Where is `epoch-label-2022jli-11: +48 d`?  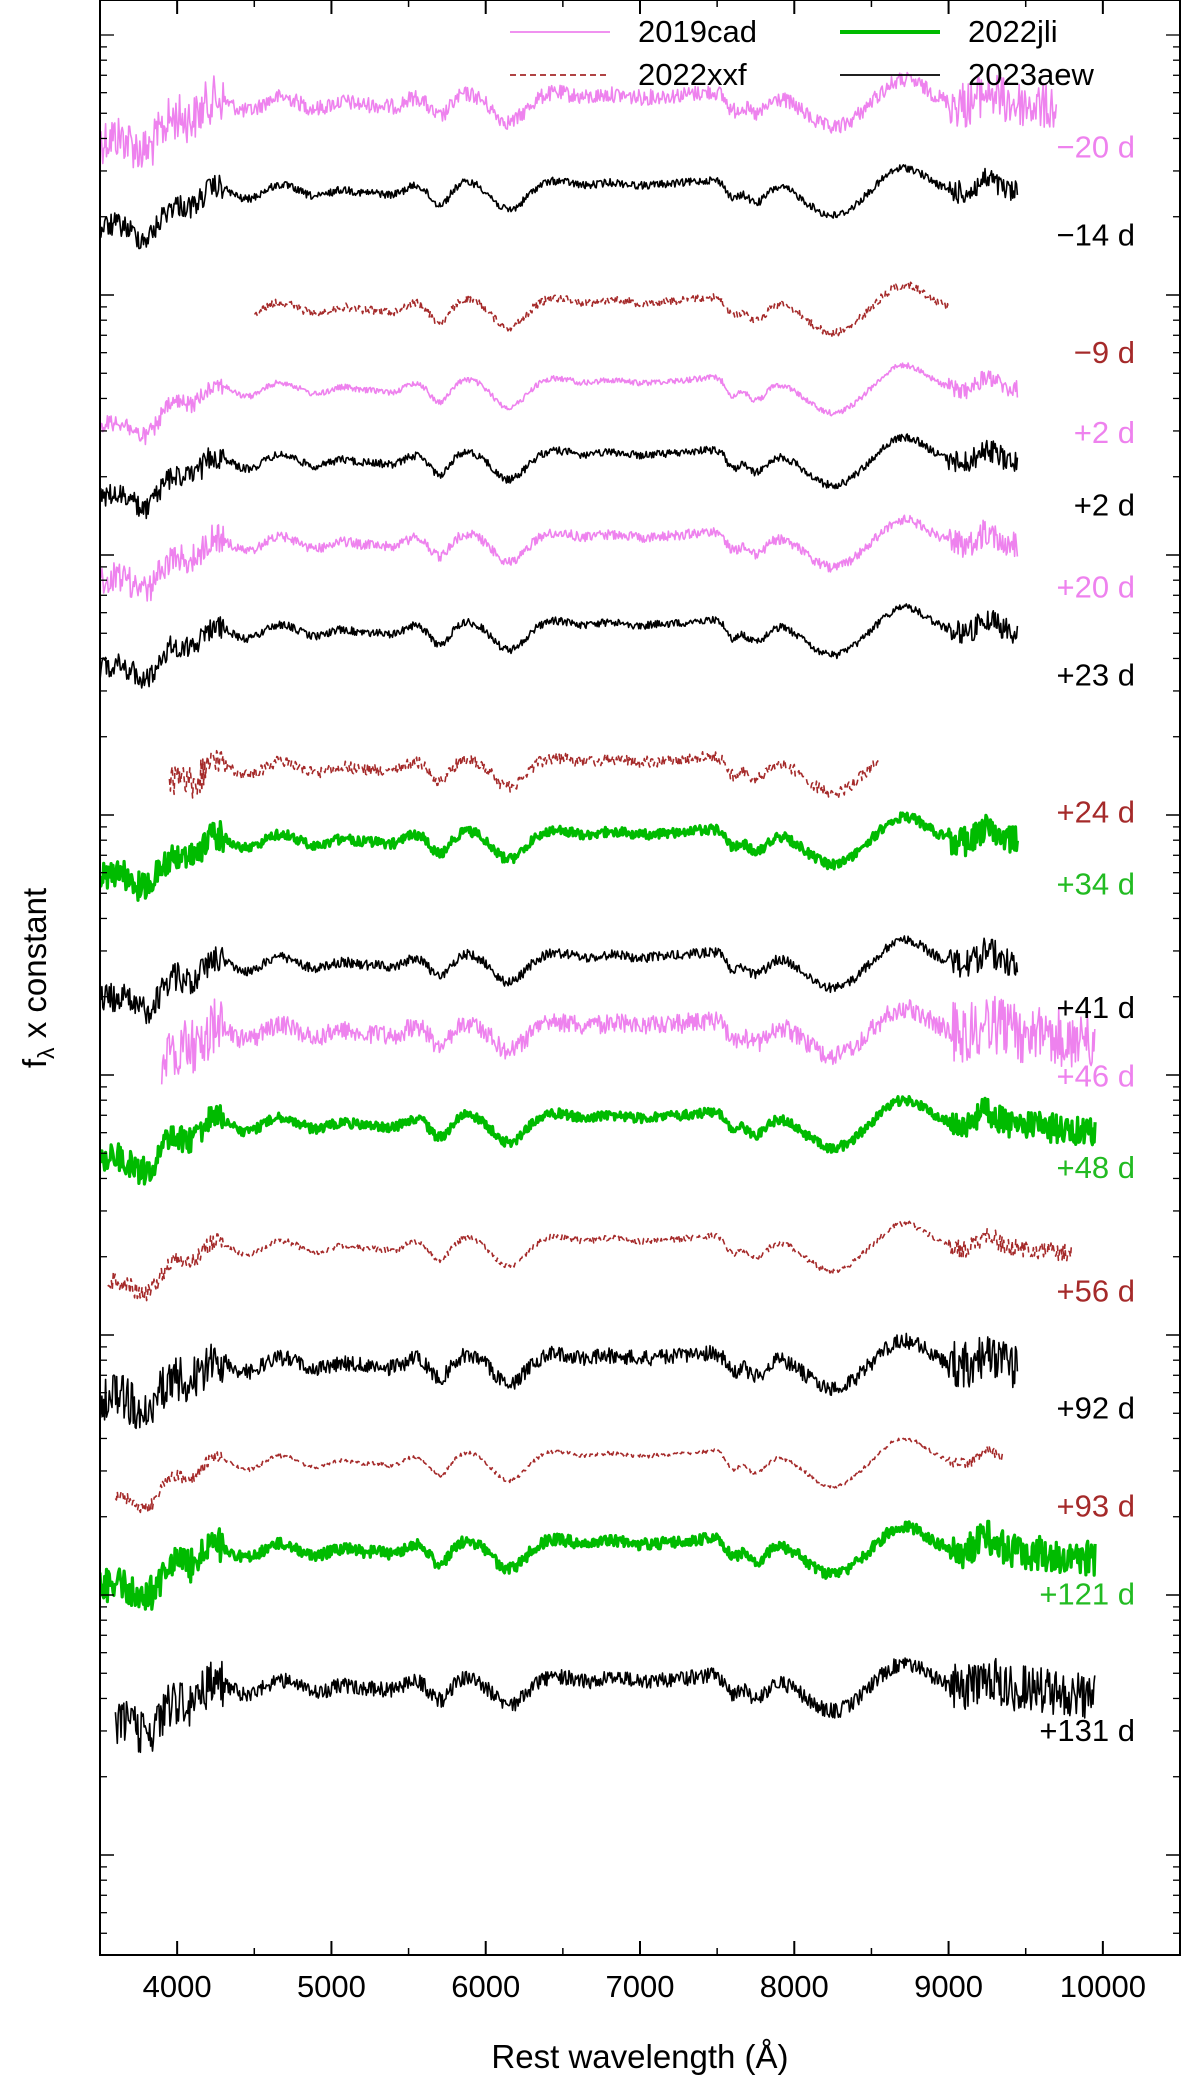
epoch-label-2022jli-11: +48 d is located at coordinates (1096, 1167).